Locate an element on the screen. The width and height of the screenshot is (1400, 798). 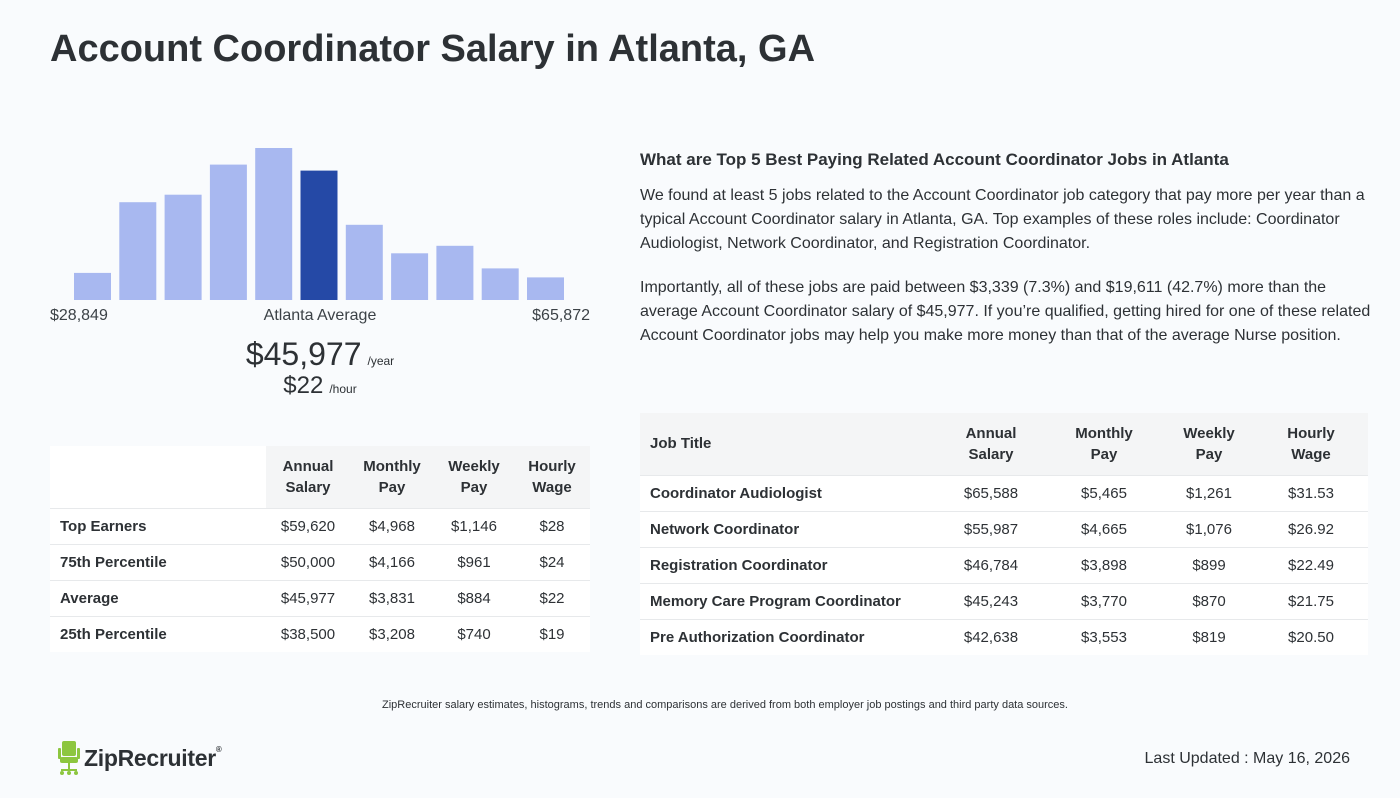
table-row: 25th Percentile $38,500 $3,208 $740 $19 is located at coordinates (320, 633).